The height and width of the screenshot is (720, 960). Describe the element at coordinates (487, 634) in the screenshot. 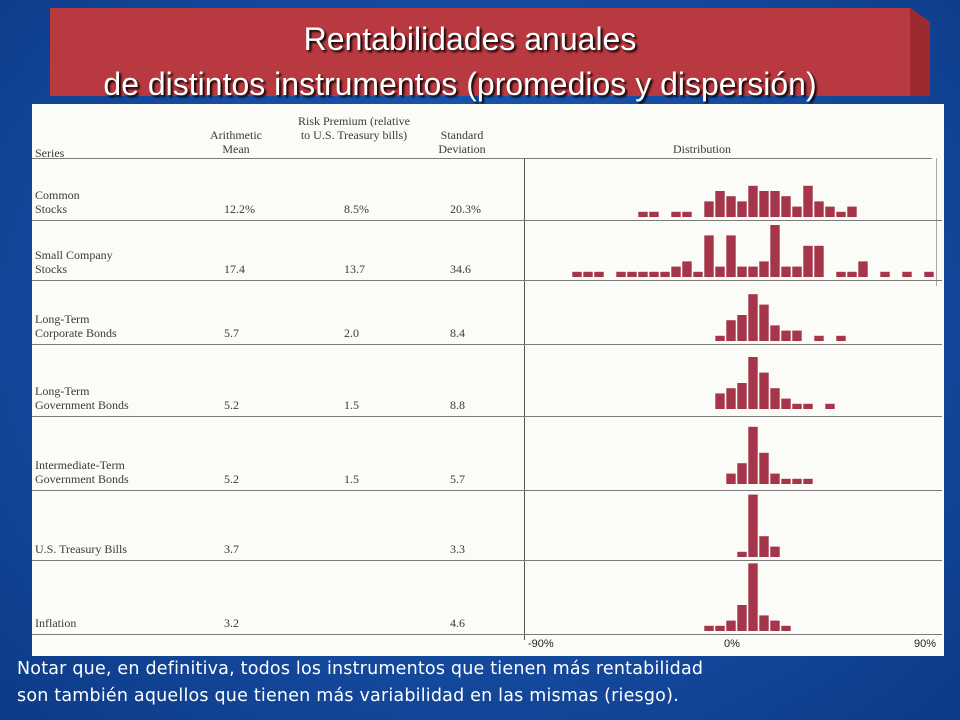

I see `table-bottom-rule` at that location.